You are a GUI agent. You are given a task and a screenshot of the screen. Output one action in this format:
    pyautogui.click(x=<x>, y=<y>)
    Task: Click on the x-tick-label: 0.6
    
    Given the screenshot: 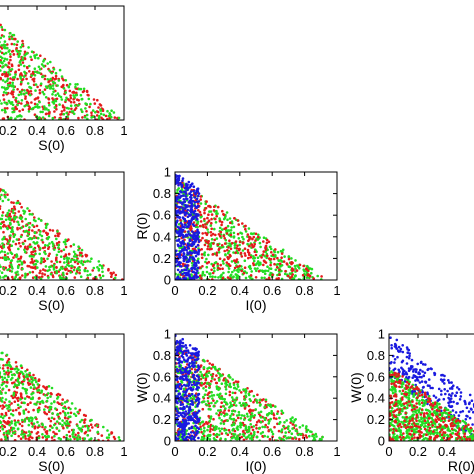 What is the action you would take?
    pyautogui.click(x=66, y=130)
    